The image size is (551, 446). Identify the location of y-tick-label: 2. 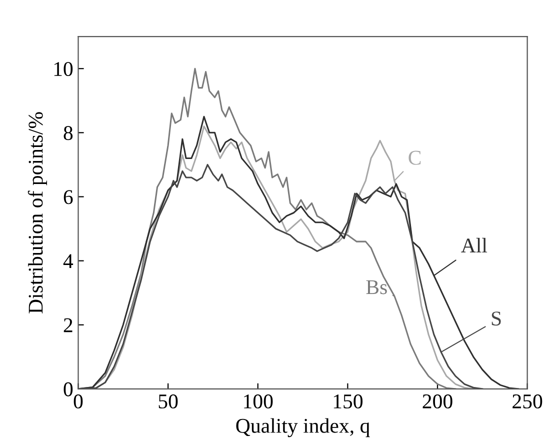
(68, 325).